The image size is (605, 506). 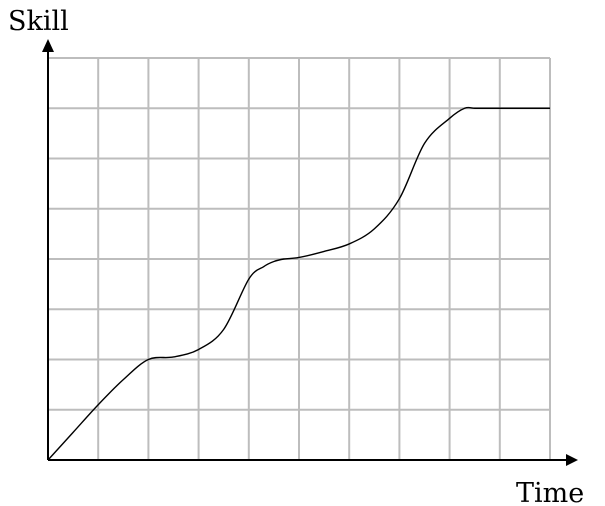 I want to click on y-axis-label: Skill, so click(x=38, y=21).